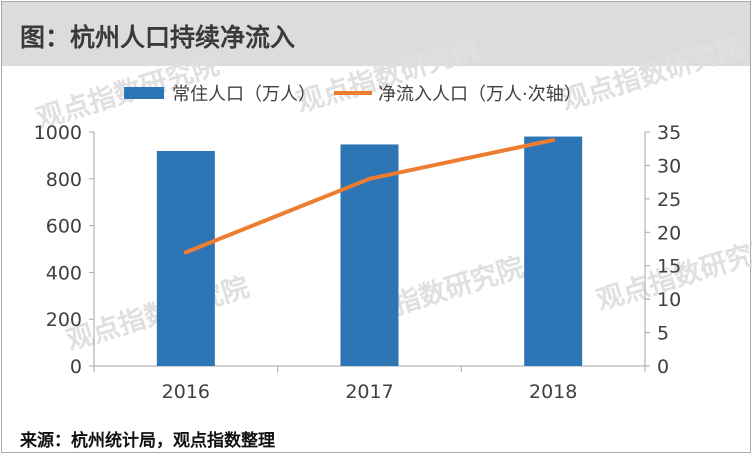 Image resolution: width=752 pixels, height=454 pixels. What do you see at coordinates (76, 367) in the screenshot?
I see `y-left-tick-label: 0` at bounding box center [76, 367].